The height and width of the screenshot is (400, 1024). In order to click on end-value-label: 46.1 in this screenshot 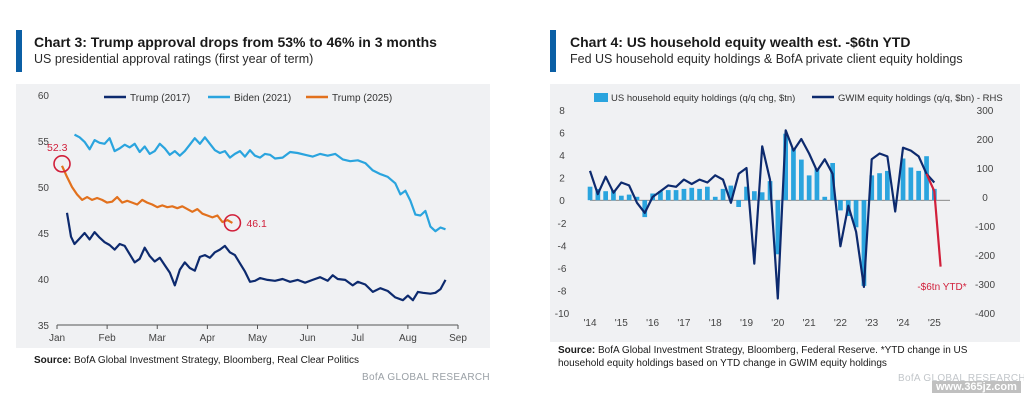, I will do `click(256, 224)`.